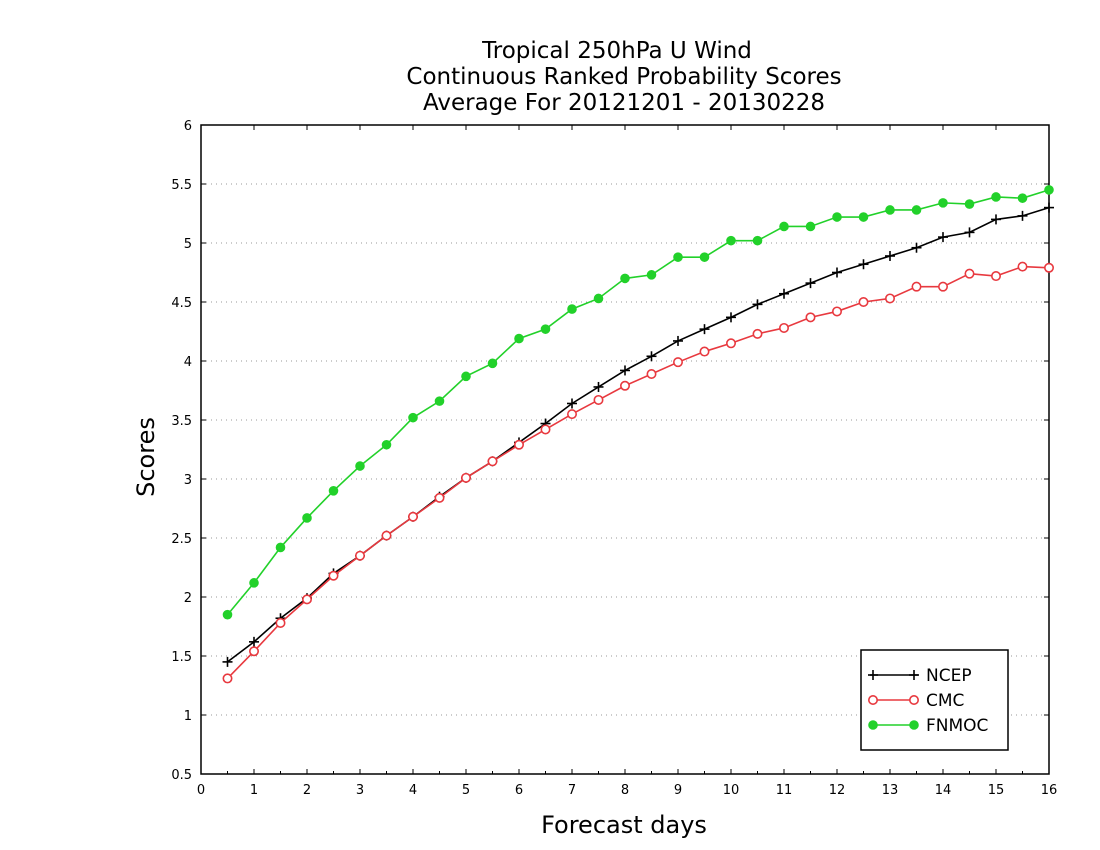 The image size is (1100, 850). What do you see at coordinates (943, 790) in the screenshot?
I see `x-tick-label-14: 14` at bounding box center [943, 790].